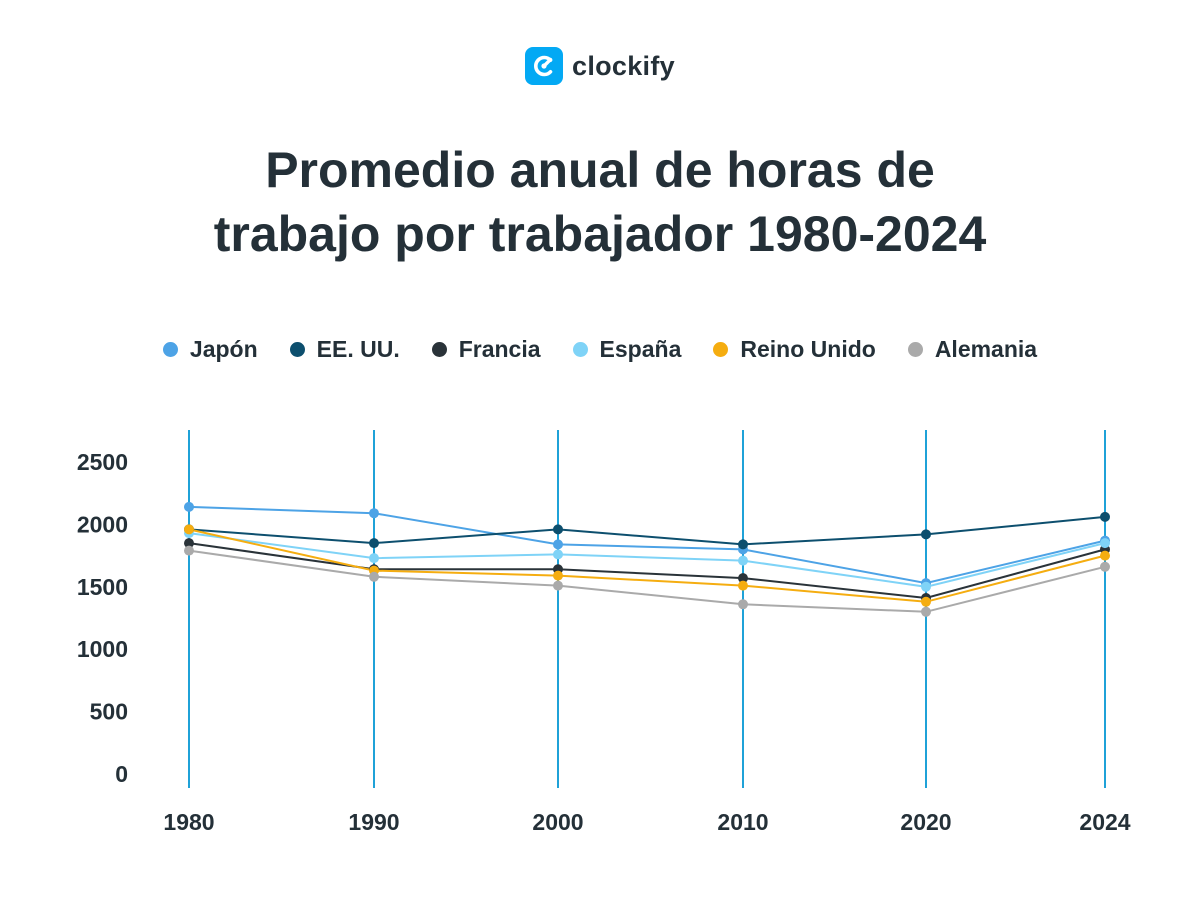  What do you see at coordinates (926, 611) in the screenshot?
I see `data-point-alemania-2020` at bounding box center [926, 611].